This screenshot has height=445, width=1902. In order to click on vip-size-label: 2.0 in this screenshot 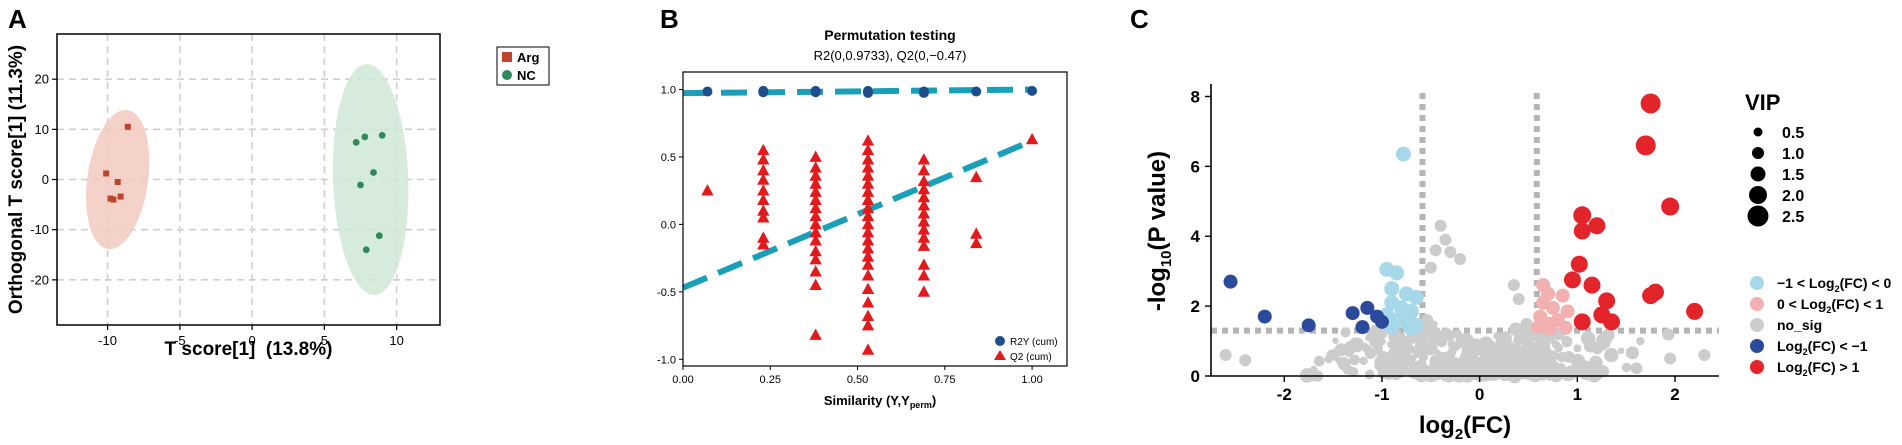, I will do `click(1793, 196)`.